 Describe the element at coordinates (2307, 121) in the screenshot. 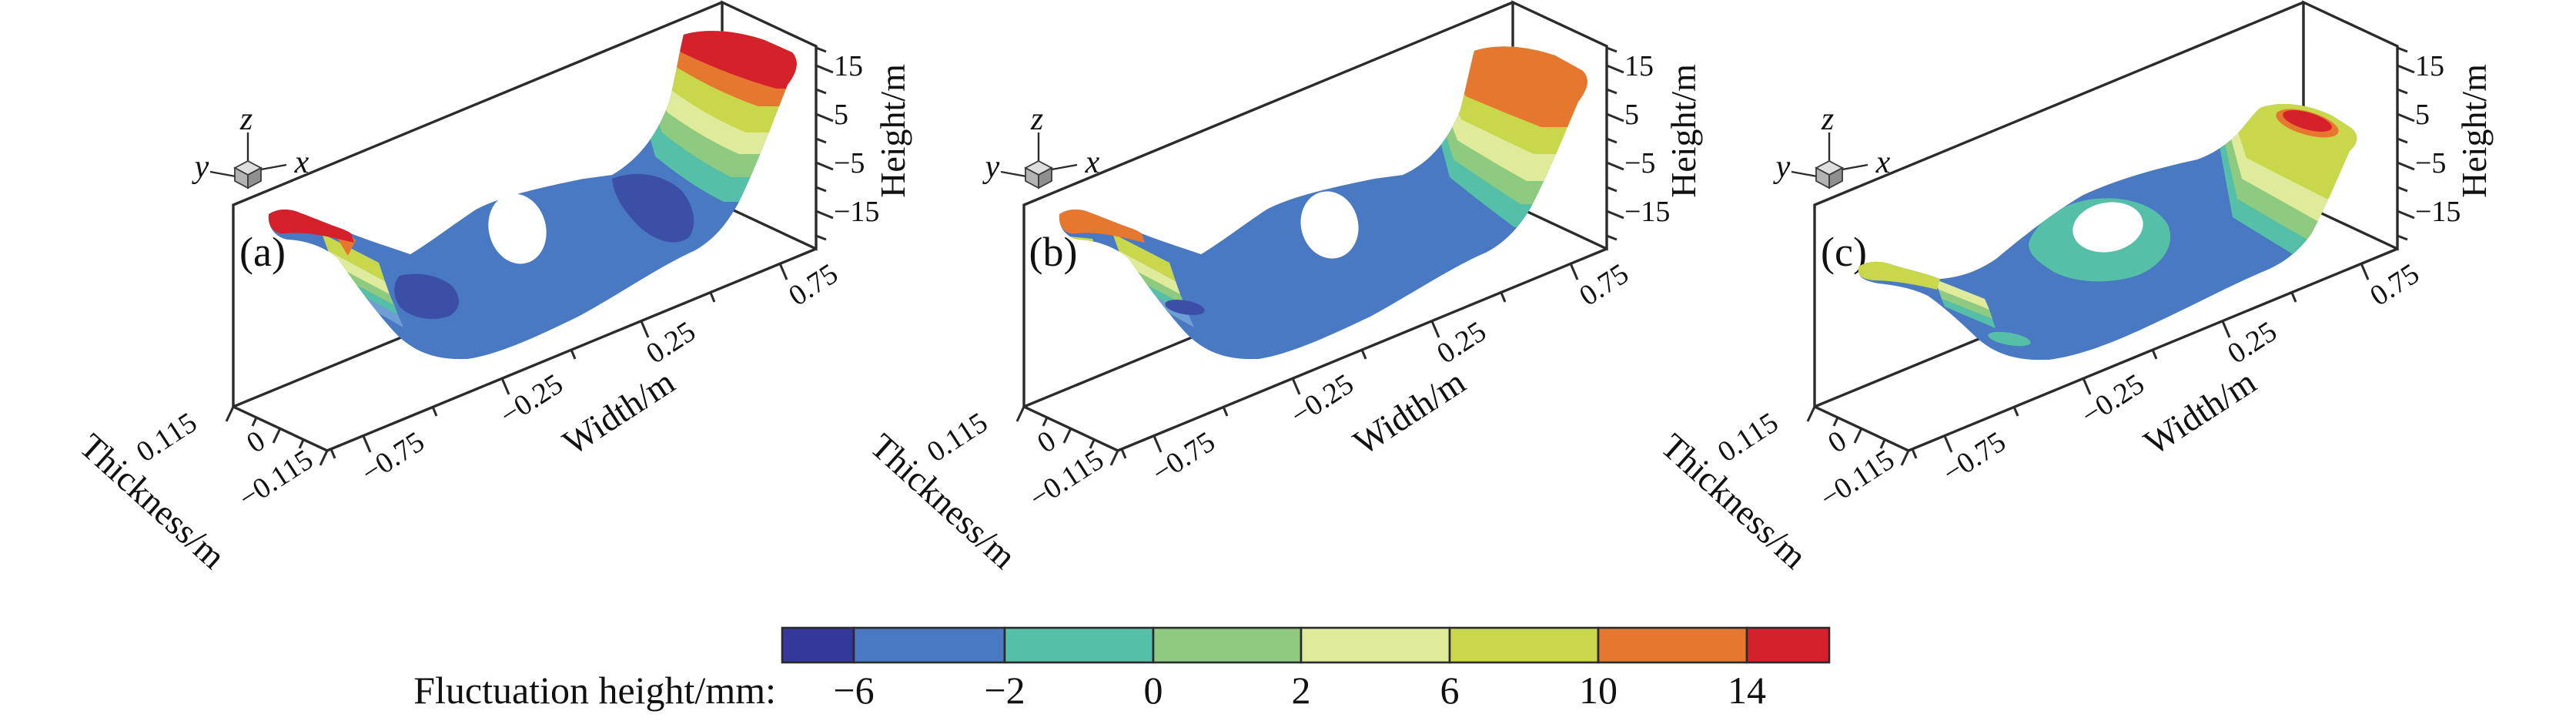

I see `cap-spot-red` at that location.